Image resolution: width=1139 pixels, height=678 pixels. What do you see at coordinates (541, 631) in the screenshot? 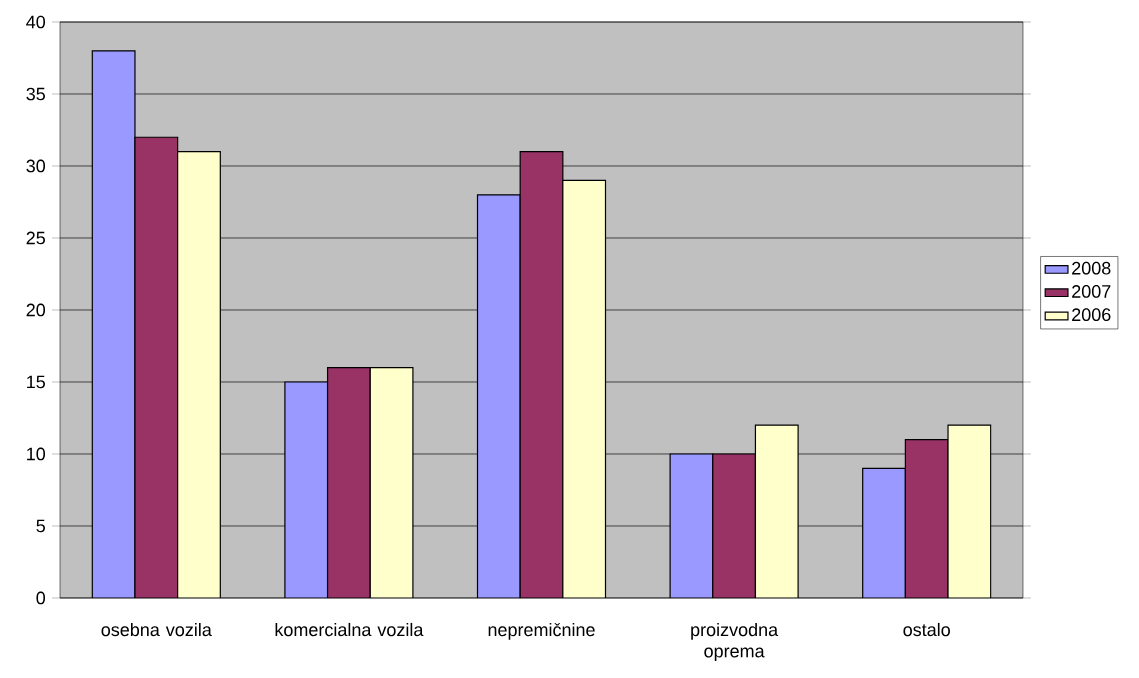
I see `x-tick-label: nepremičnine` at bounding box center [541, 631].